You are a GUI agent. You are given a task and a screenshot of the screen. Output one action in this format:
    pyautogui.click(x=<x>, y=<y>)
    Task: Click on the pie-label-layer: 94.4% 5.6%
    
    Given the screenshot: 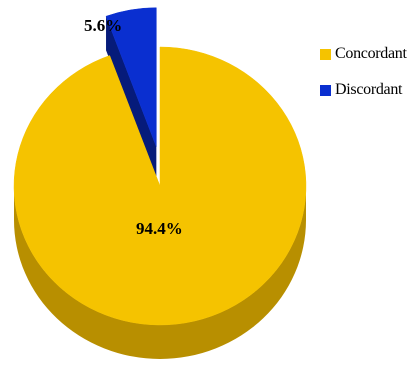 What is the action you would take?
    pyautogui.click(x=133, y=127)
    